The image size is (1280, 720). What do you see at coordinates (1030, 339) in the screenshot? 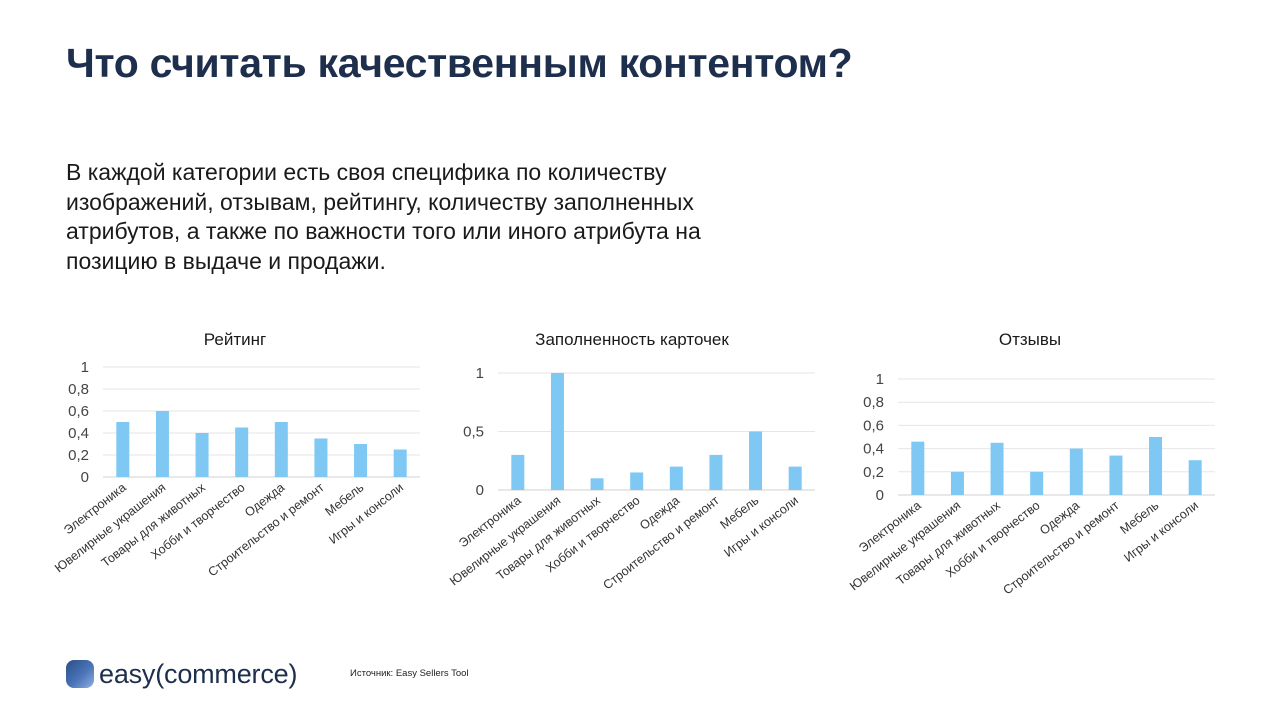
I see `reviews-chart-title: Отзывы` at bounding box center [1030, 339].